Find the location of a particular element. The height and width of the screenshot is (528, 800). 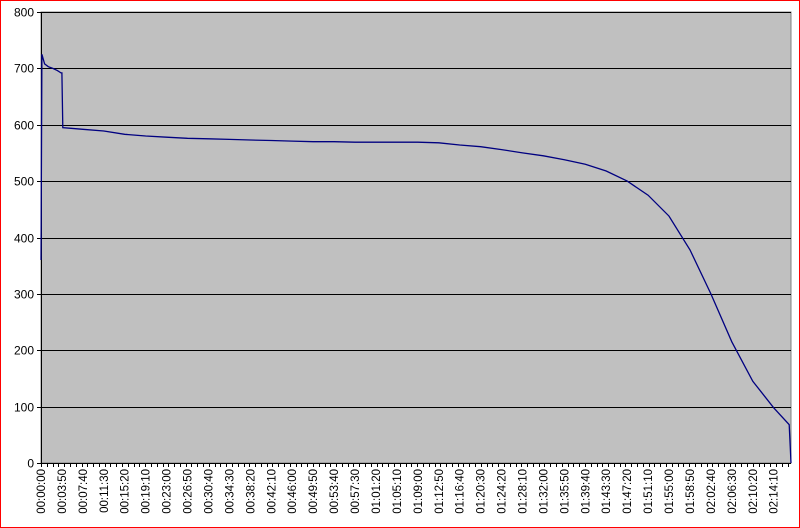

x-tick-label: 00:46:00 is located at coordinates (293, 491).